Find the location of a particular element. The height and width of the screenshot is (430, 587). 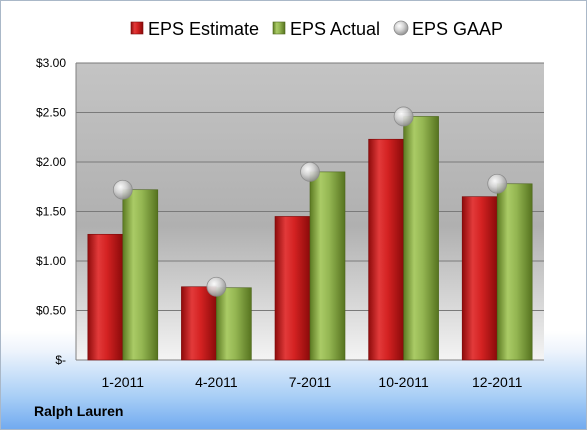

legend-label-eps-estimate: EPS Estimate is located at coordinates (203, 29).